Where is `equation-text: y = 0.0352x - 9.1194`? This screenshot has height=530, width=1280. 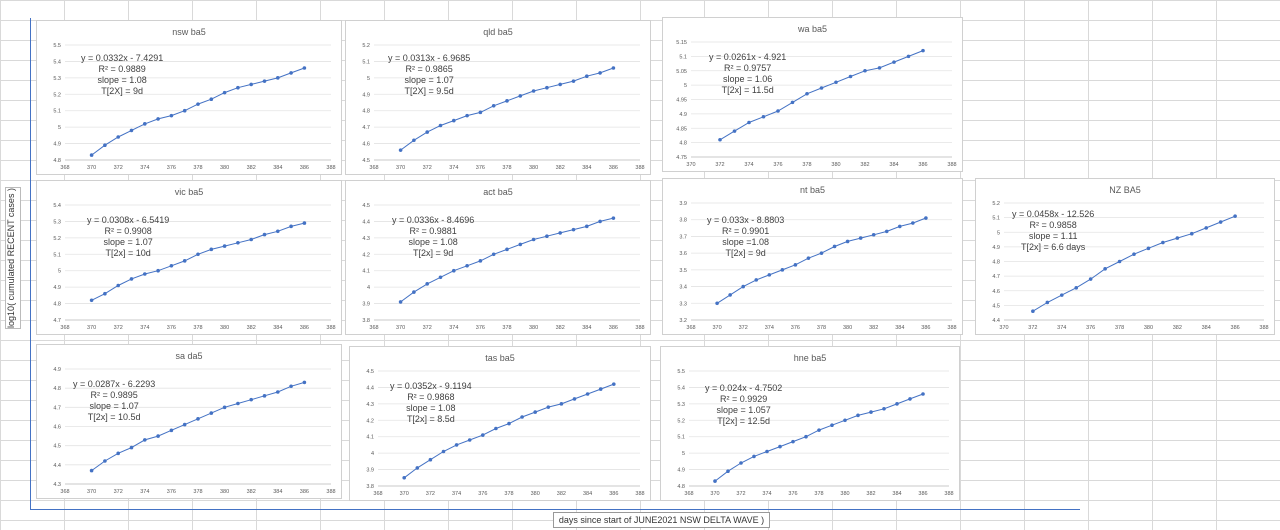 equation-text: y = 0.0352x - 9.1194 is located at coordinates (431, 386).